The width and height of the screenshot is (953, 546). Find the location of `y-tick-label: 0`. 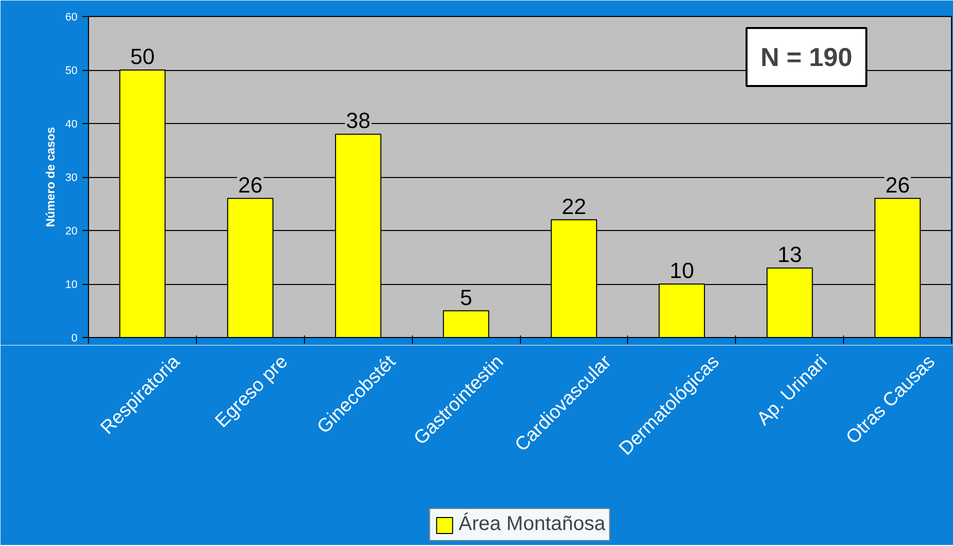

y-tick-label: 0 is located at coordinates (74, 338).